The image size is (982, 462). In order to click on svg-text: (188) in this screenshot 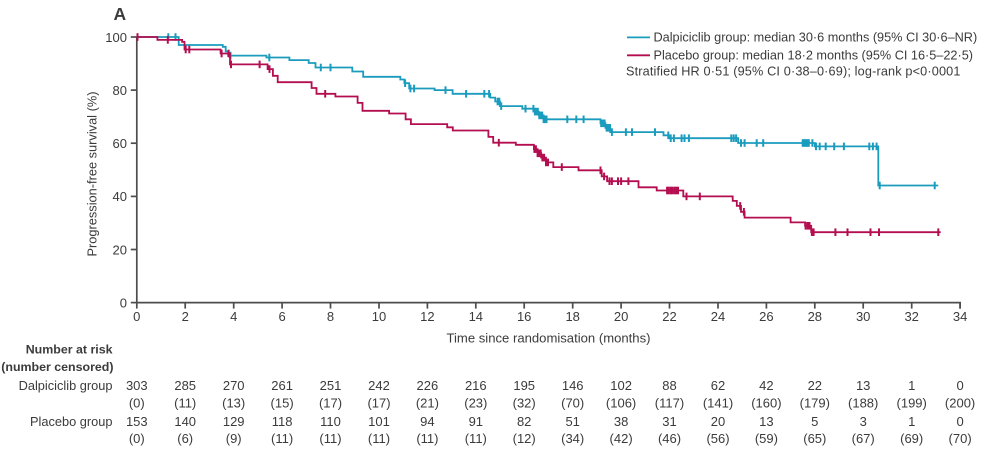, I will do `click(863, 403)`.